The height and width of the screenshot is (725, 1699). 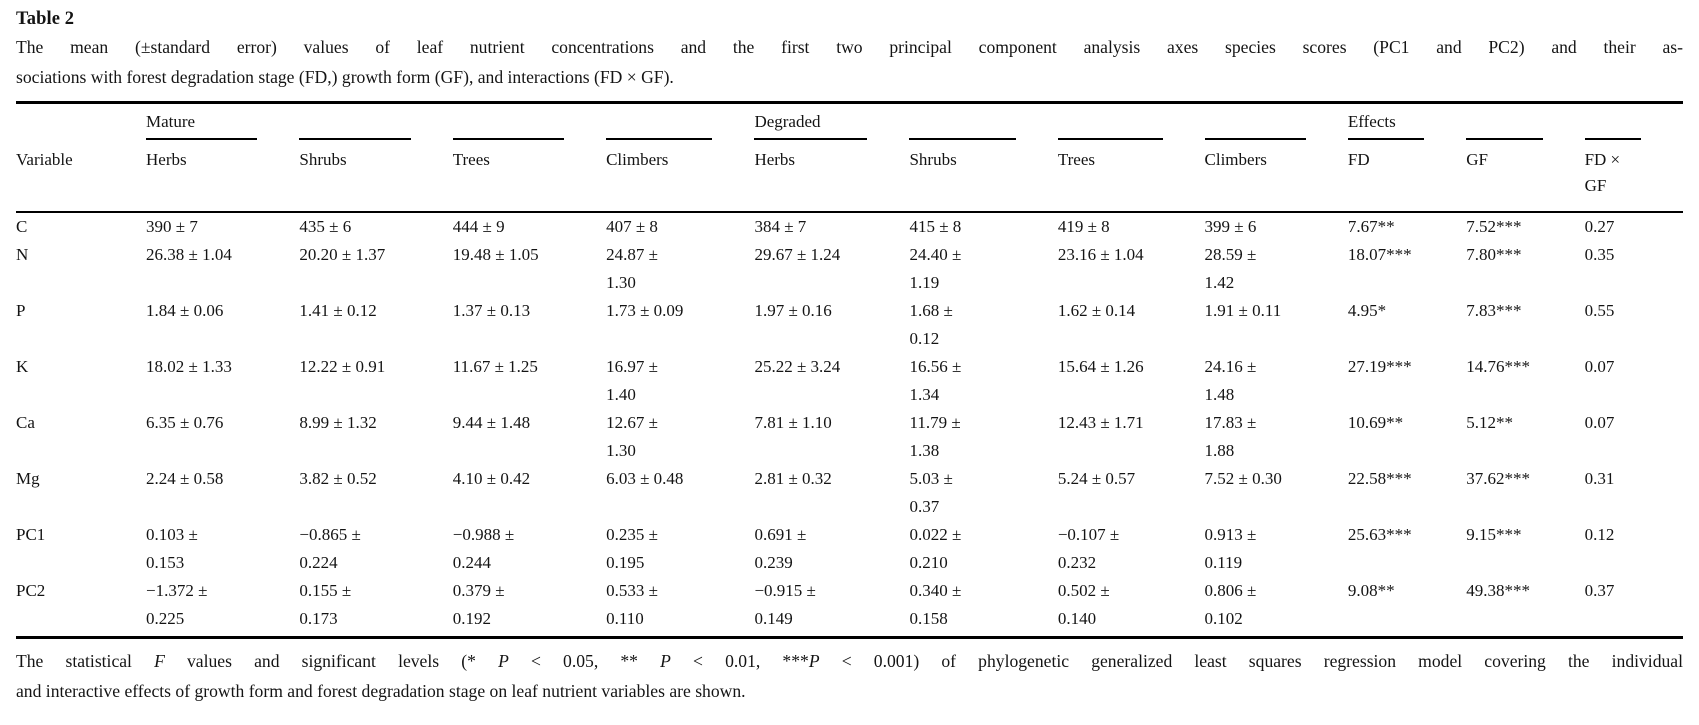 What do you see at coordinates (529, 176) in the screenshot?
I see `column-header-mature-trees: Trees` at bounding box center [529, 176].